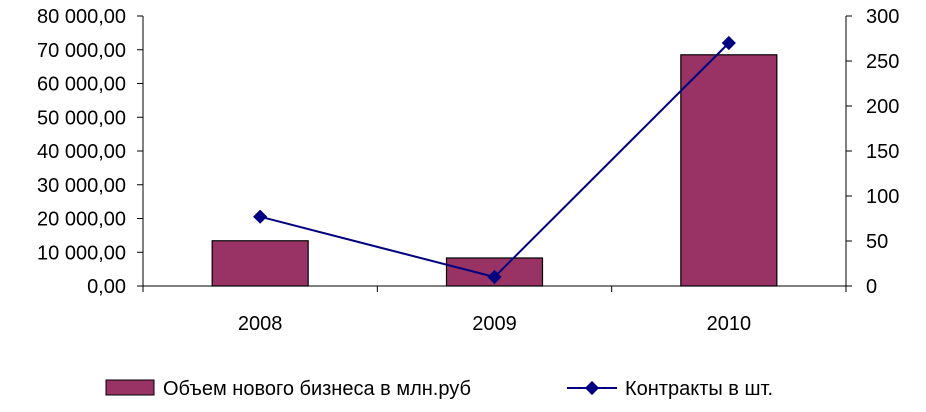  What do you see at coordinates (81, 85) in the screenshot?
I see `left-axis-tick-label: 60 000,00` at bounding box center [81, 85].